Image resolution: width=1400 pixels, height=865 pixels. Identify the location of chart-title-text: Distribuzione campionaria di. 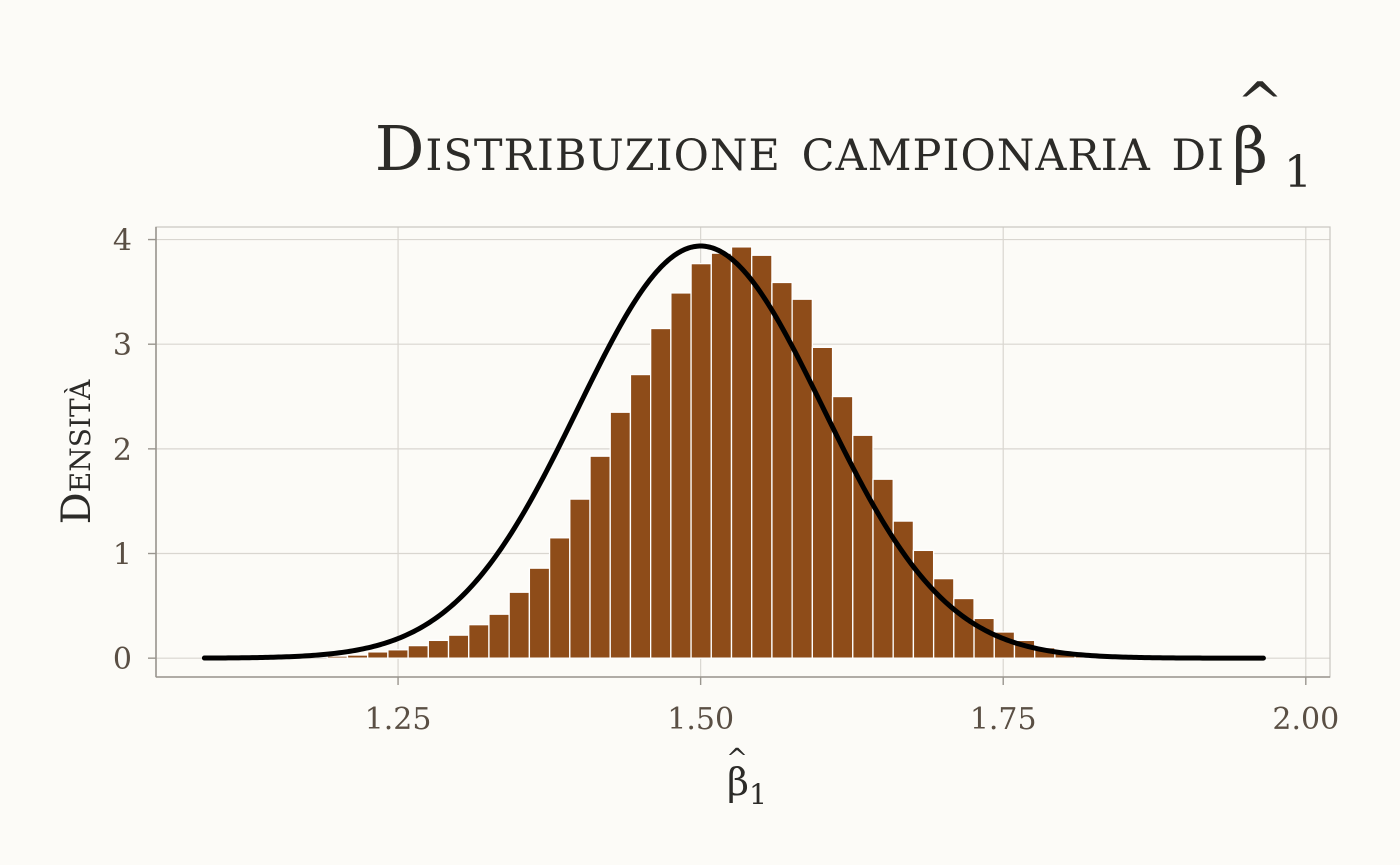
(800, 148).